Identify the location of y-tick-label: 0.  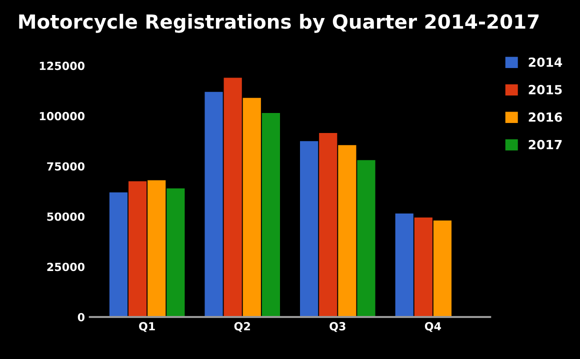
(81, 317).